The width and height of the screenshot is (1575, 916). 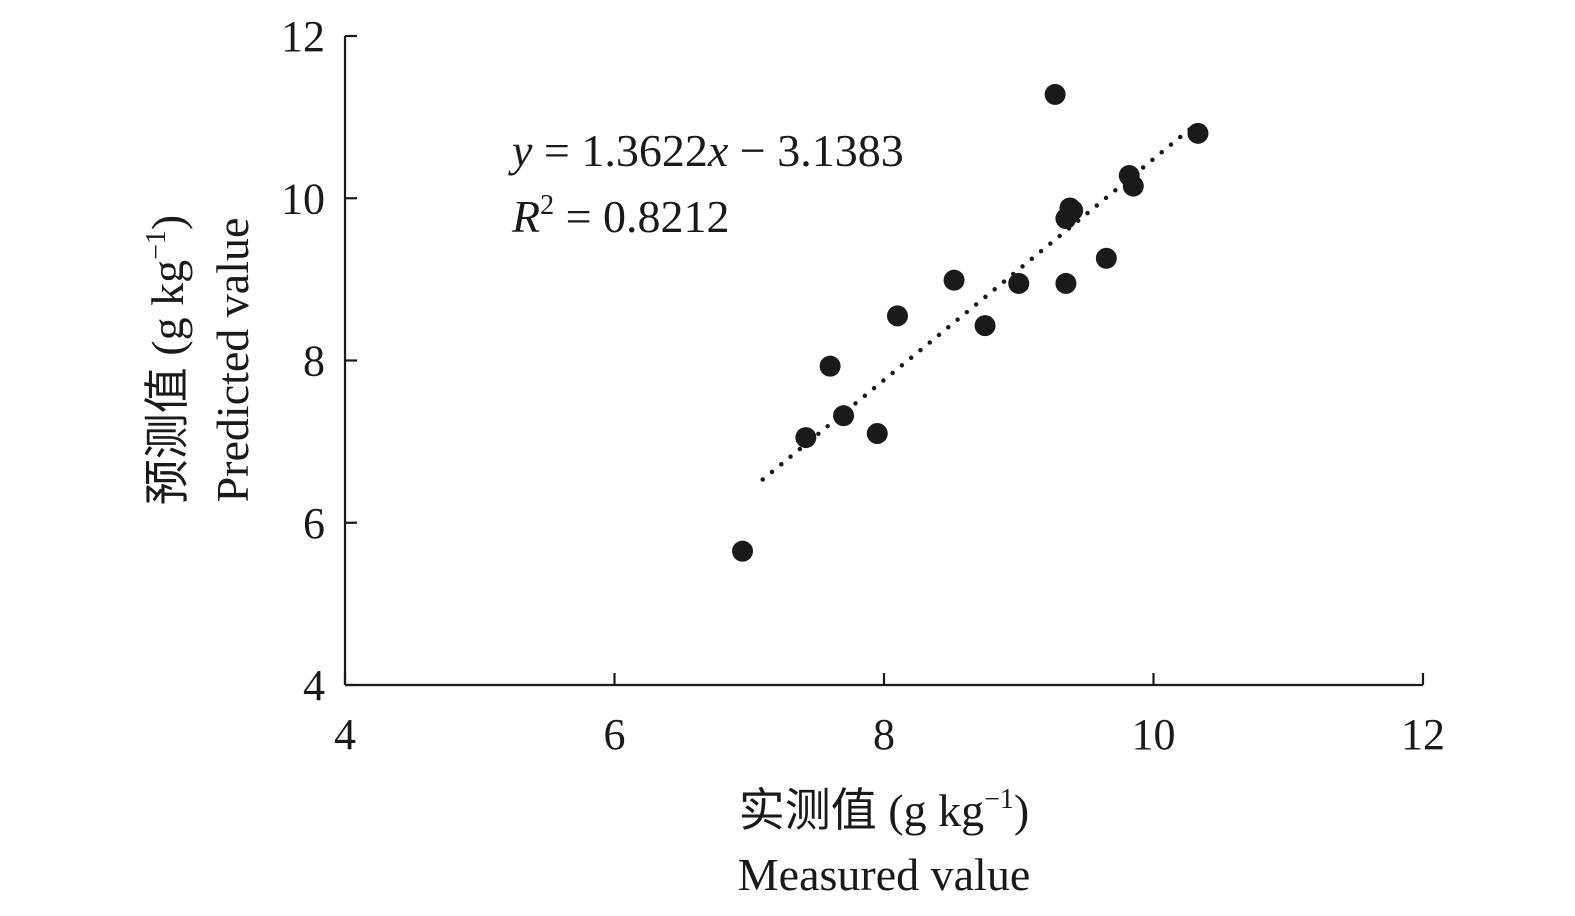 I want to click on r-squared: R2 = 0.8212, so click(x=620, y=216).